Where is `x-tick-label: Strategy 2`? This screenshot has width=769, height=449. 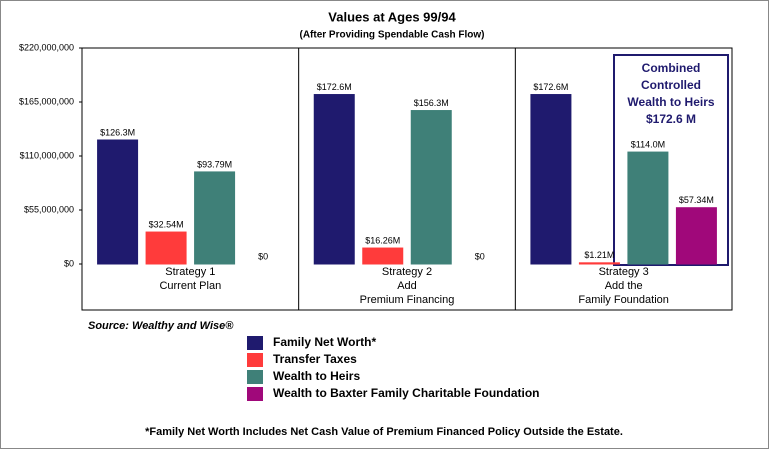 x-tick-label: Strategy 2 is located at coordinates (407, 272).